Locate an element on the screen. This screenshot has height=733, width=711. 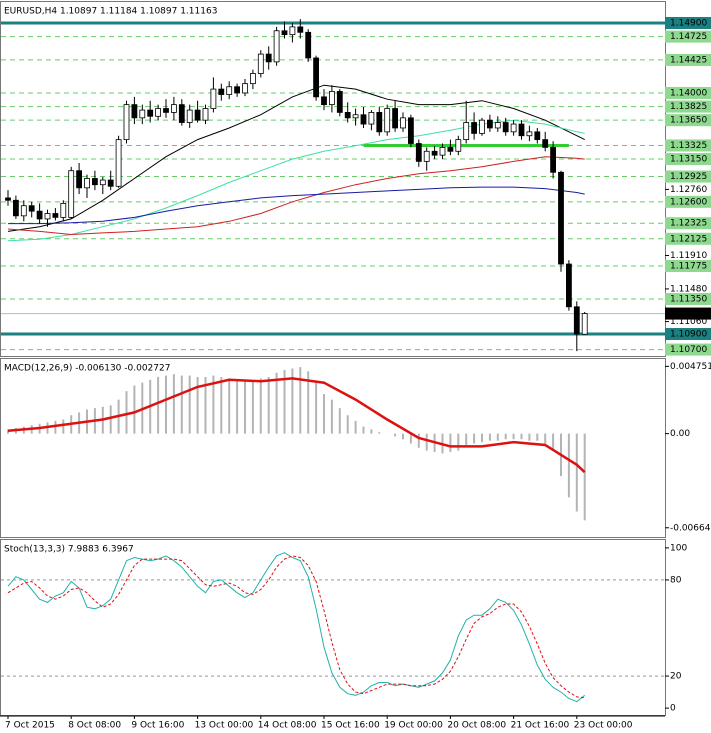
level-label: 1.13650 is located at coordinates (688, 121).